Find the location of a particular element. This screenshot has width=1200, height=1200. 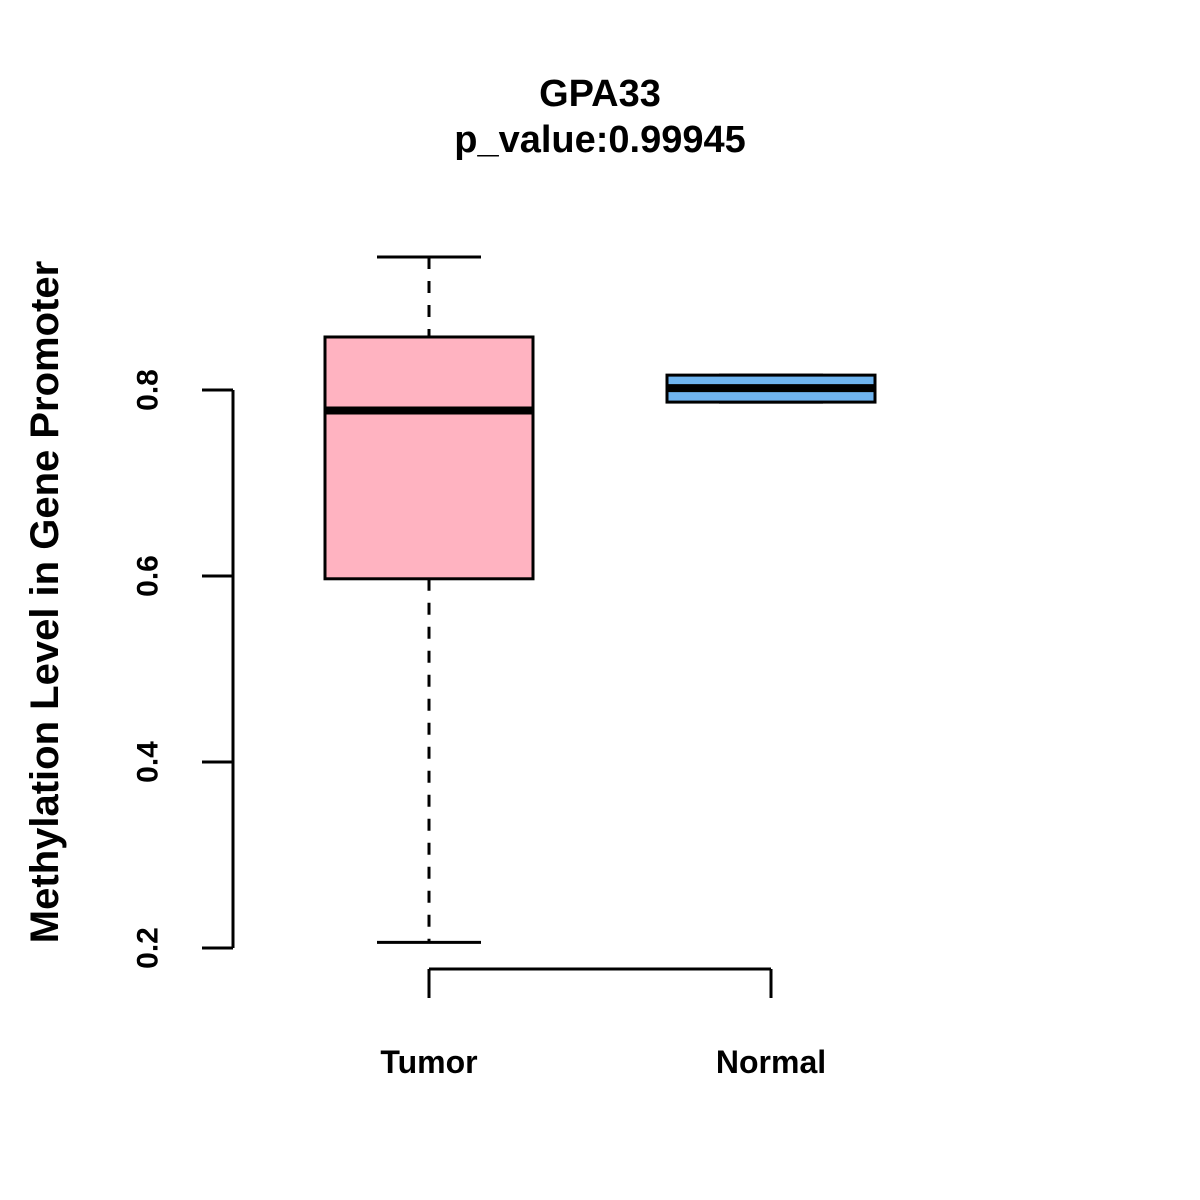

chart-subtitle-pvalue: p_value:0.99945 is located at coordinates (600, 140).